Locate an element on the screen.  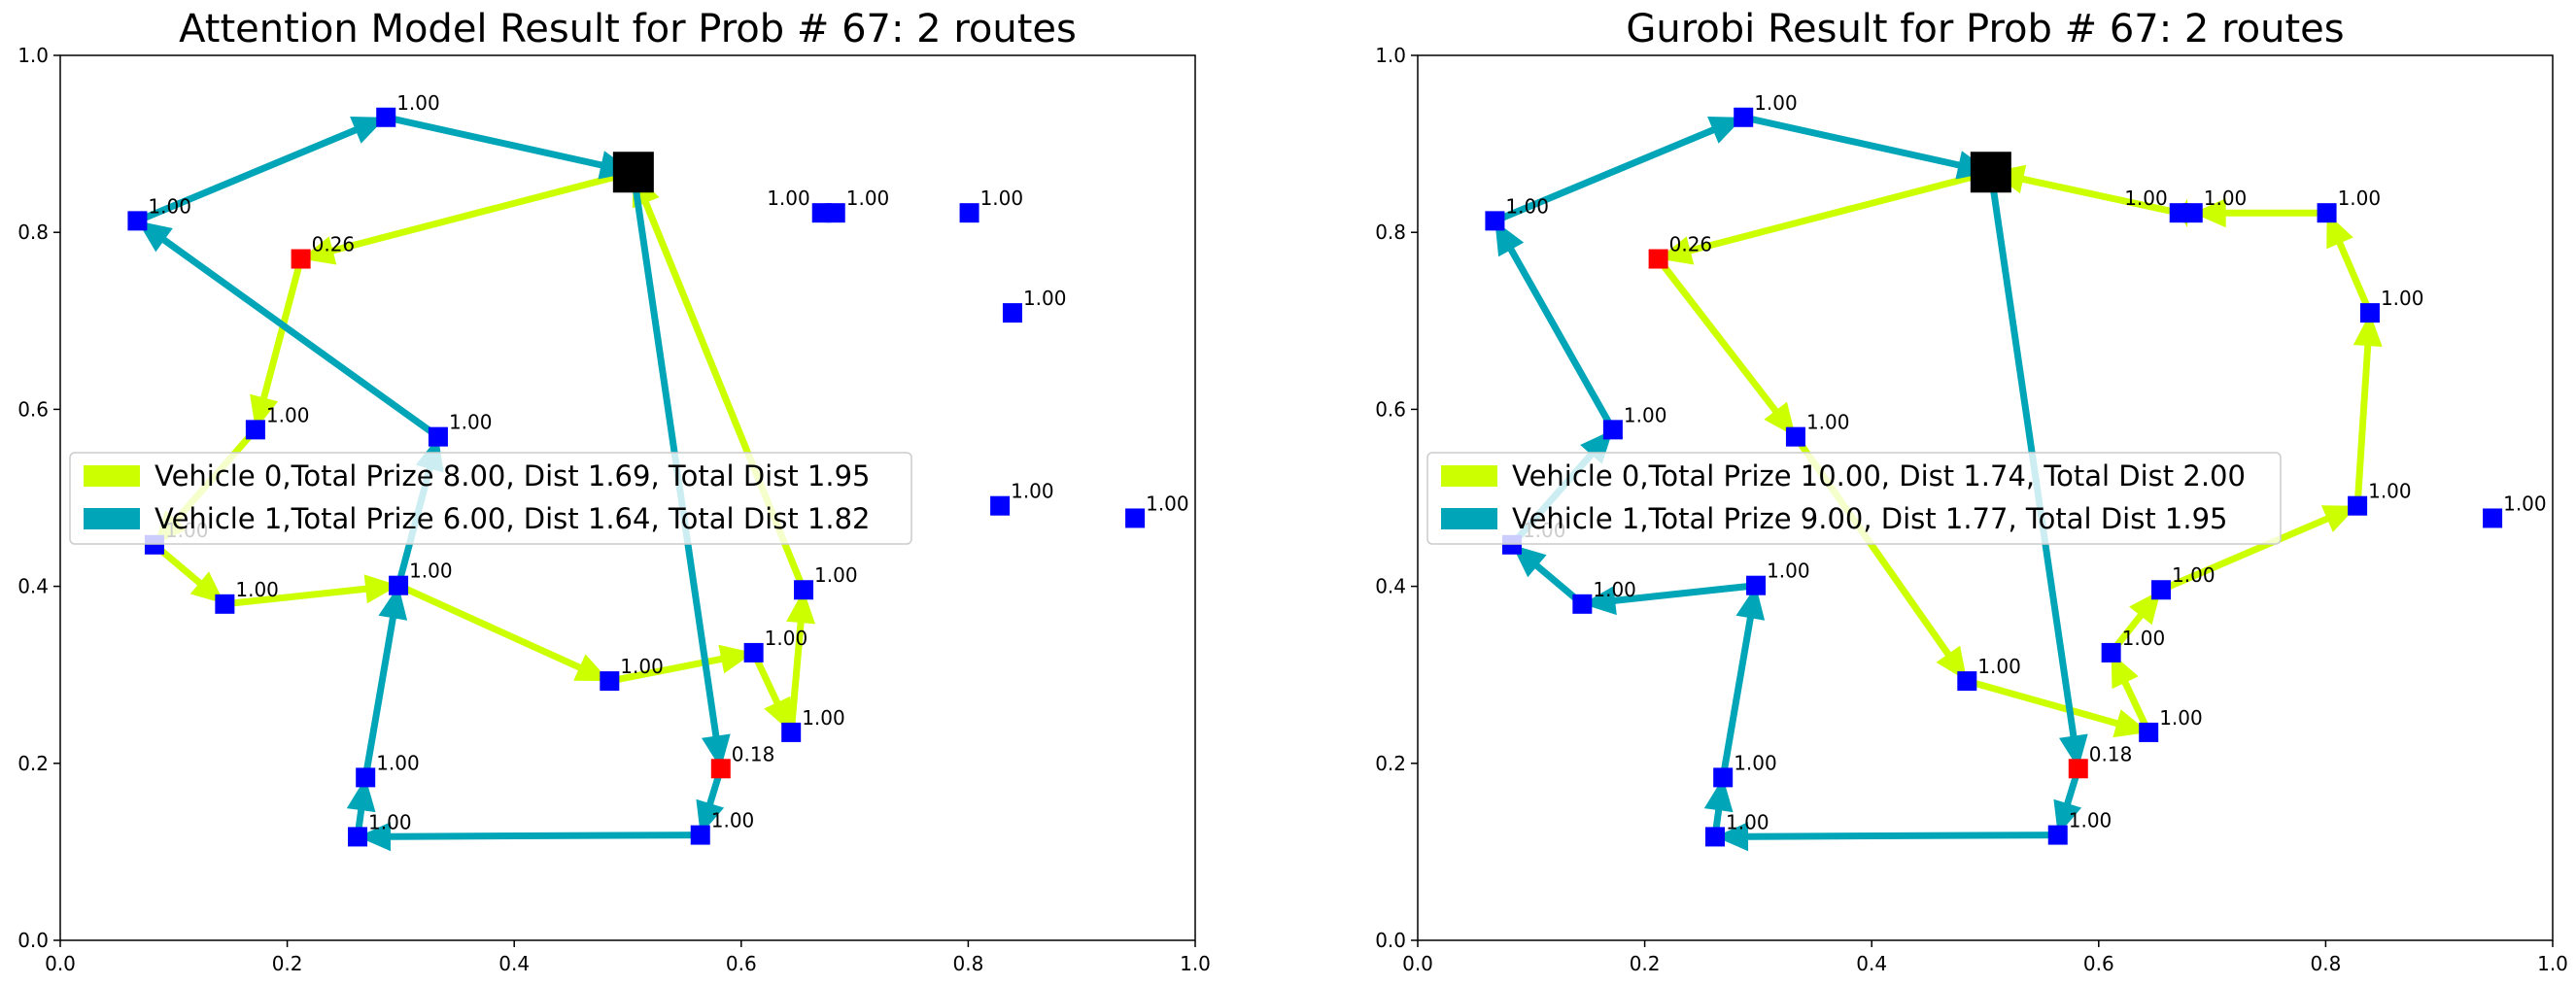
chart-title: Gurobi Result for Prob # 67: 2 routes is located at coordinates (1985, 29).